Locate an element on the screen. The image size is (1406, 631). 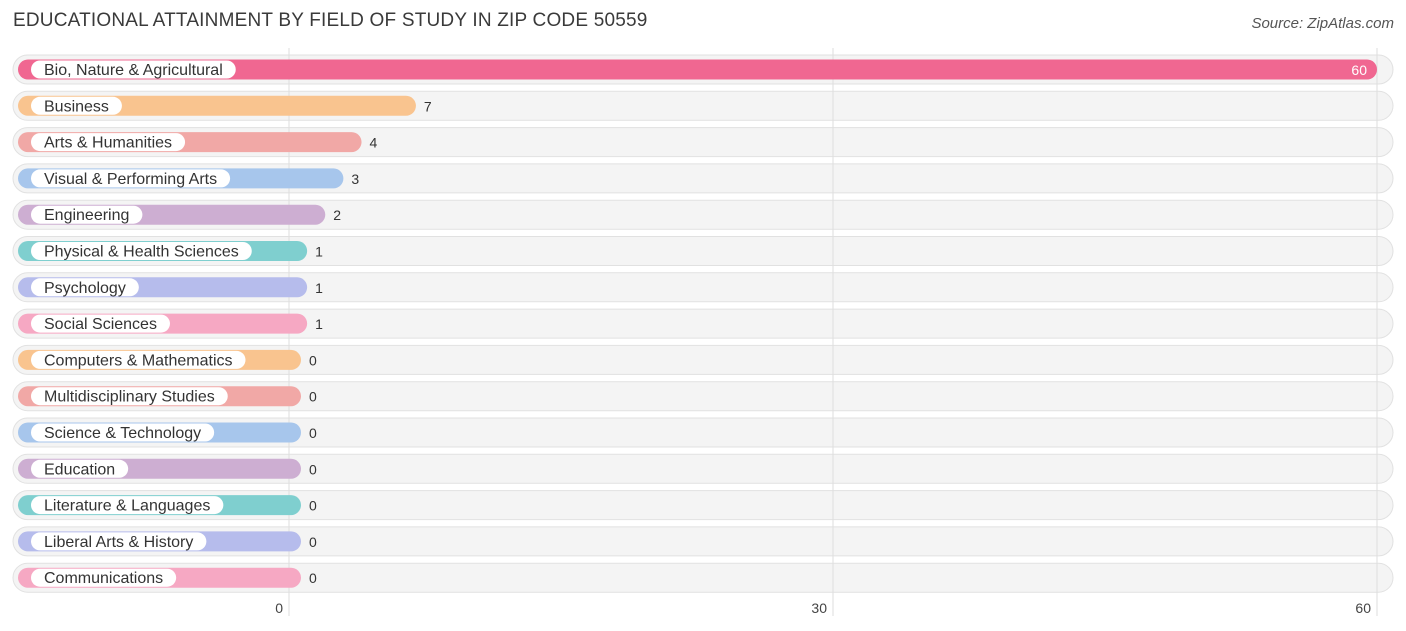
value-label: 3 is located at coordinates (355, 179).